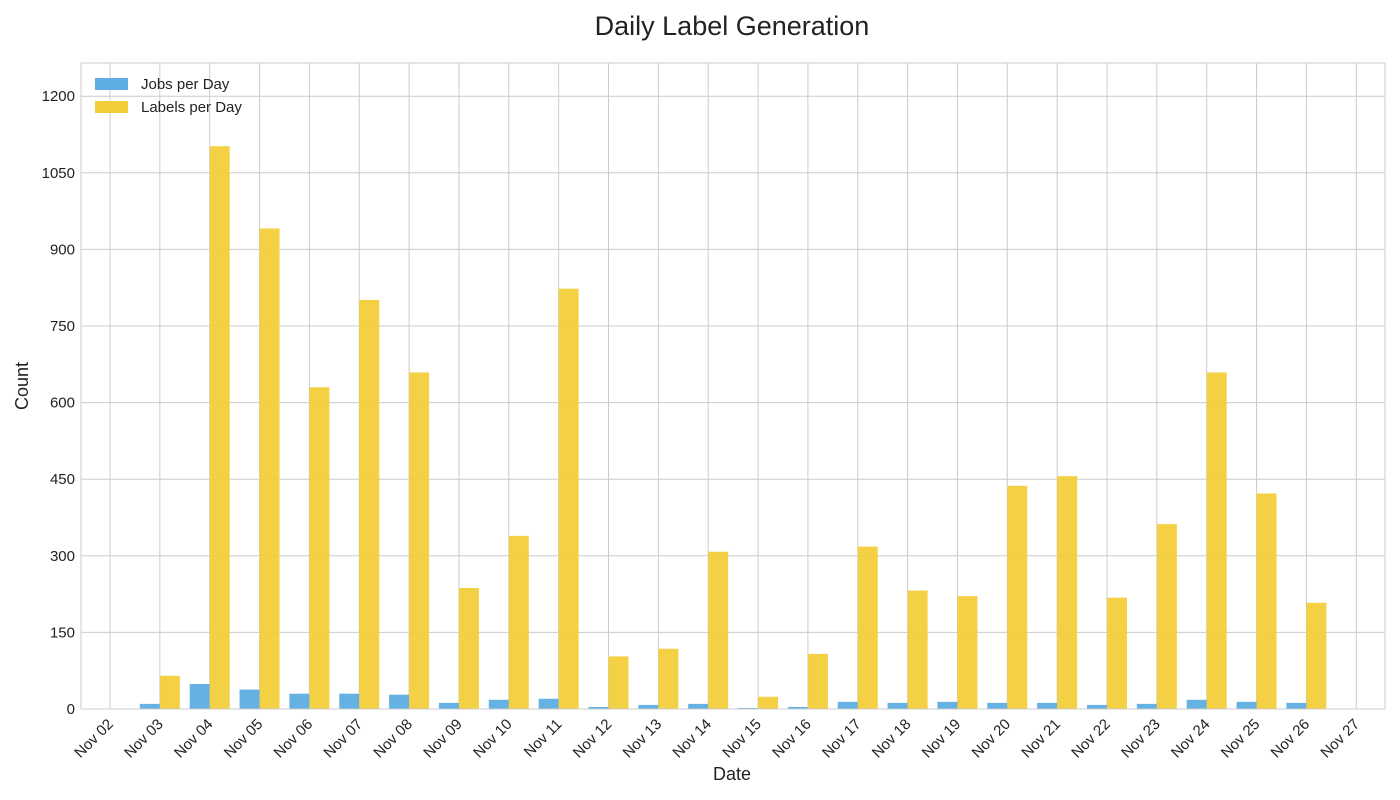 Image resolution: width=1400 pixels, height=800 pixels. Describe the element at coordinates (543, 738) in the screenshot. I see `x-tick-label: Nov 11` at that location.